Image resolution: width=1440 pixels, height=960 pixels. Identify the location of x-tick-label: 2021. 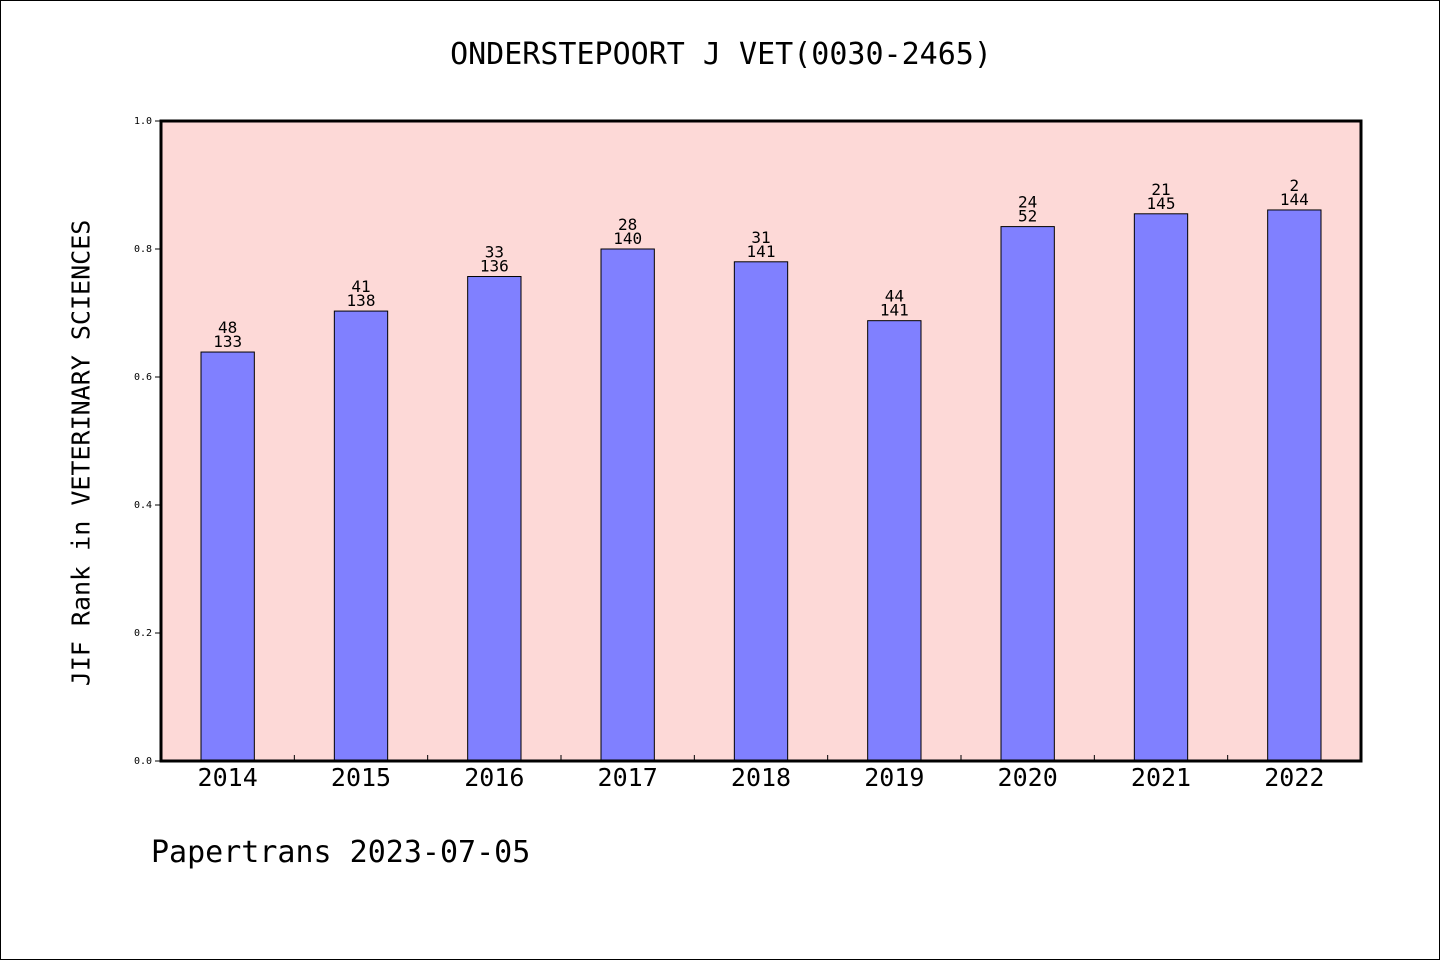
(1161, 777).